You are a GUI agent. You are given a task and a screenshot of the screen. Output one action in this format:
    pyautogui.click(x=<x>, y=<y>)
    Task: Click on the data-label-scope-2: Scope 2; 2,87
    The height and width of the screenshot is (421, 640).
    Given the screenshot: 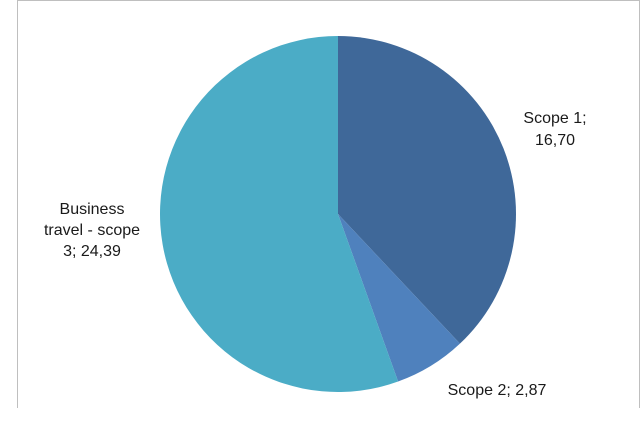 What is the action you would take?
    pyautogui.click(x=497, y=390)
    